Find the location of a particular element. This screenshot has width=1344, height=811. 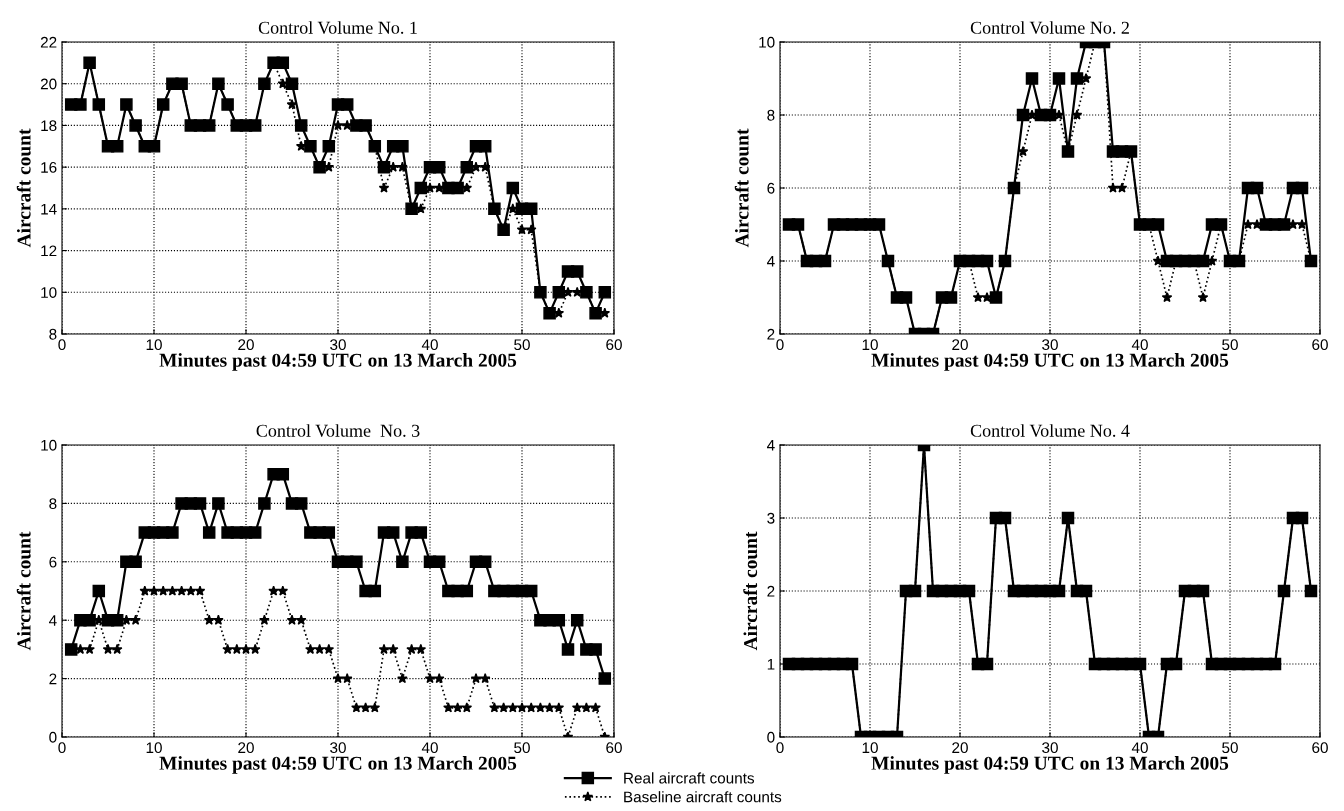

x-tick-label: 30 is located at coordinates (338, 345).